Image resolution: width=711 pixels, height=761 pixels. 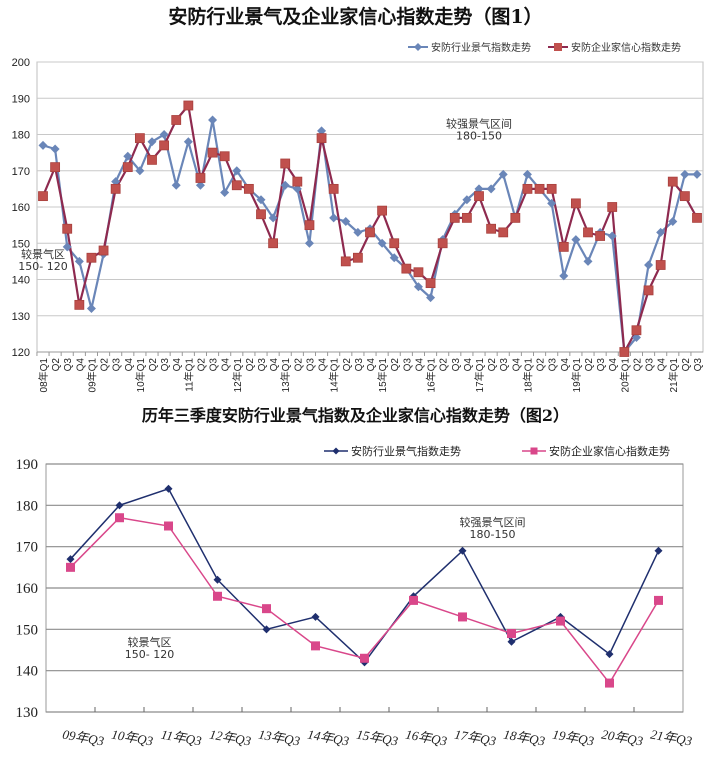 What do you see at coordinates (21, 63) in the screenshot?
I see `chart1-y-tick-label: 200` at bounding box center [21, 63].